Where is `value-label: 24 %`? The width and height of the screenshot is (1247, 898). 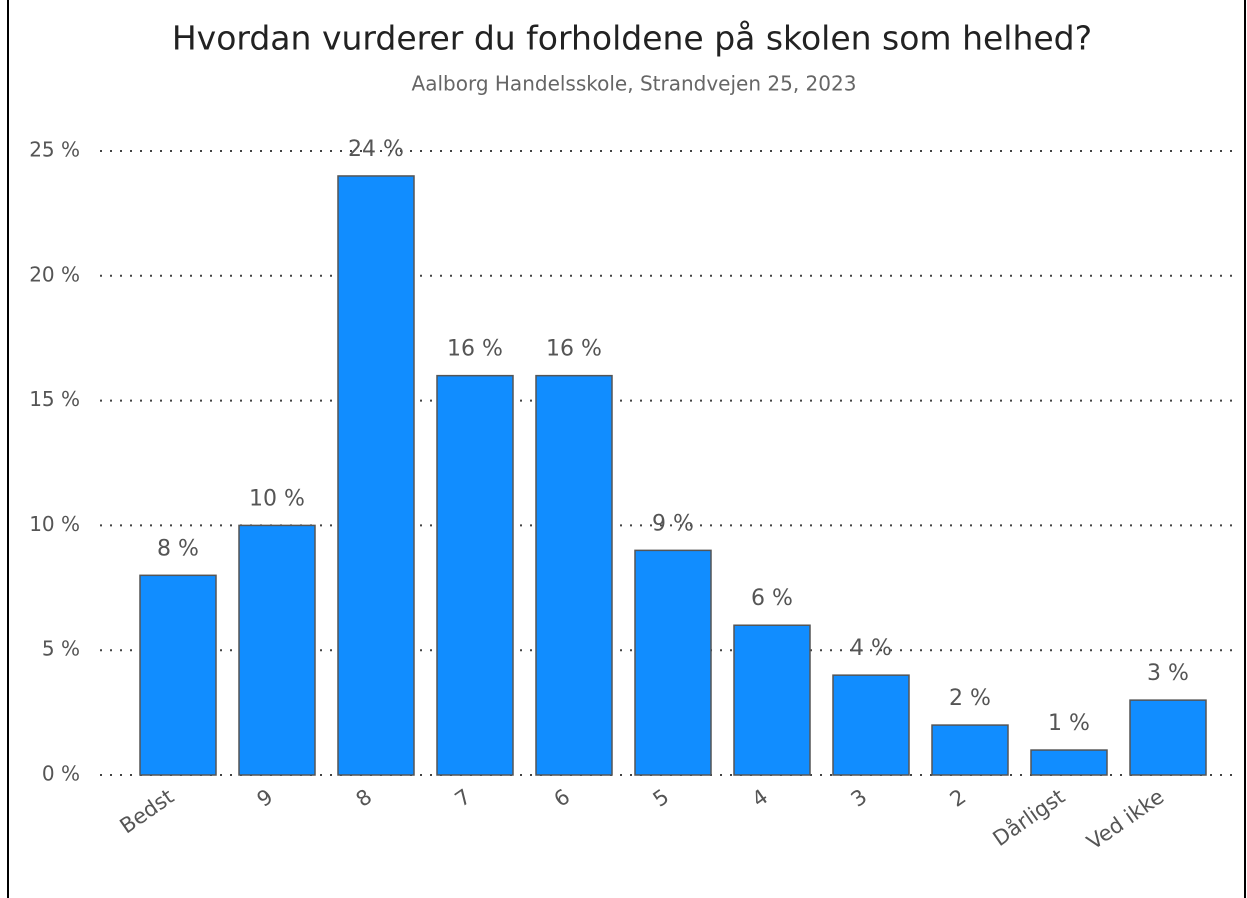
value-label: 24 % is located at coordinates (376, 149).